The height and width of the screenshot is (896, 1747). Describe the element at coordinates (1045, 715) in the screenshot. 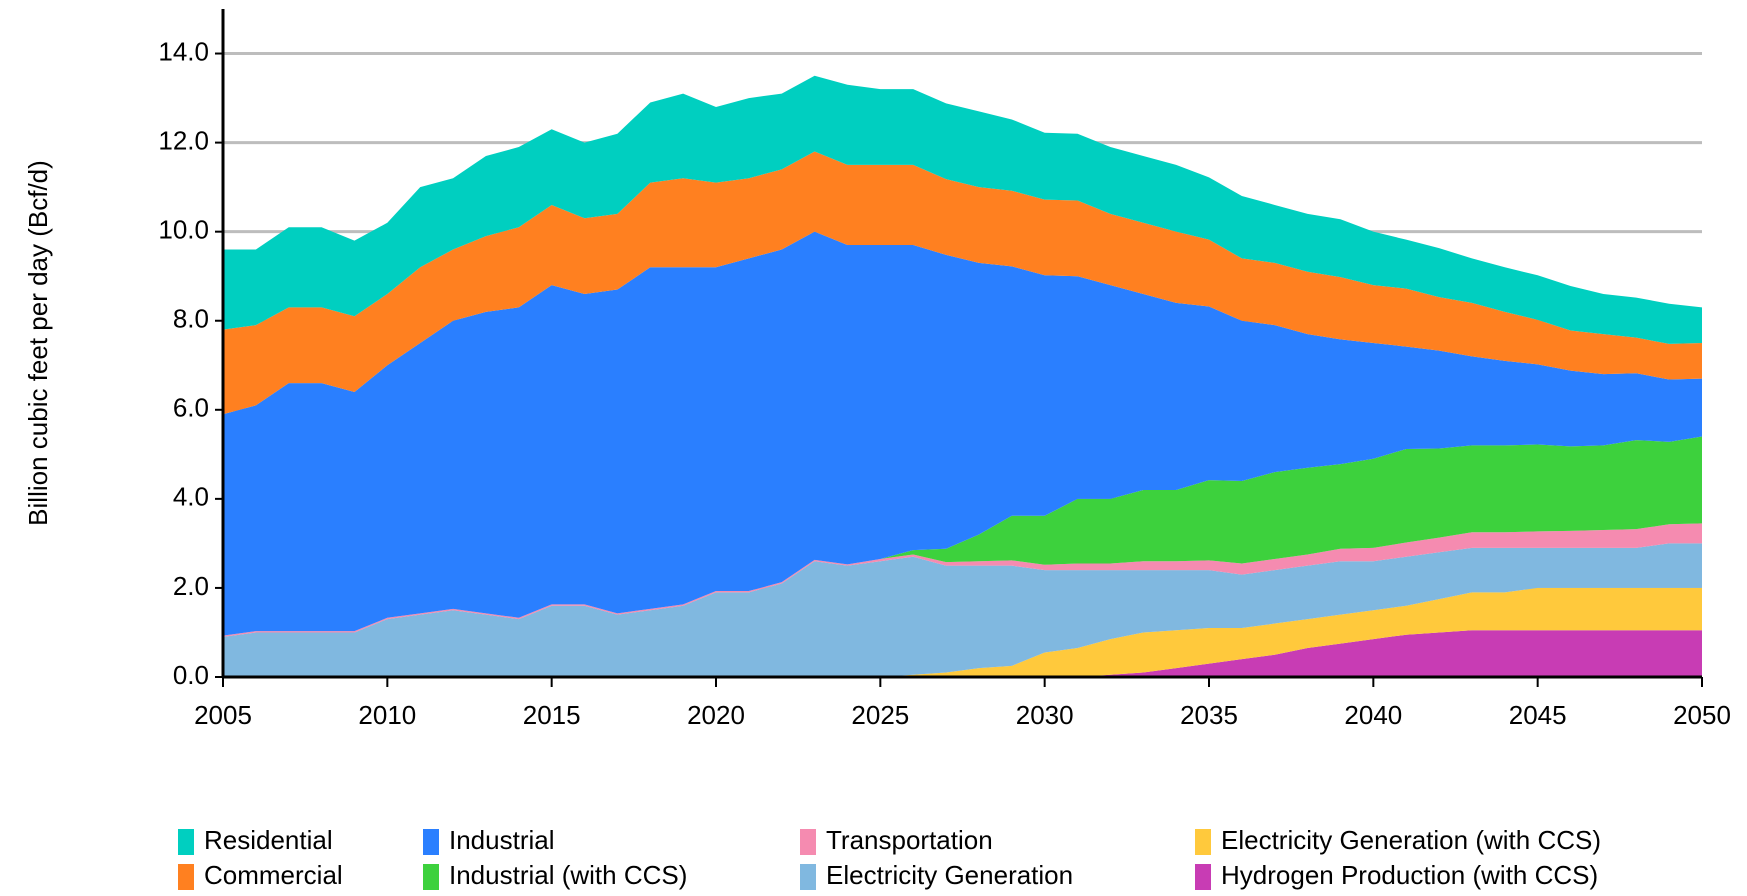

I see `x-tick-label: 2030` at that location.